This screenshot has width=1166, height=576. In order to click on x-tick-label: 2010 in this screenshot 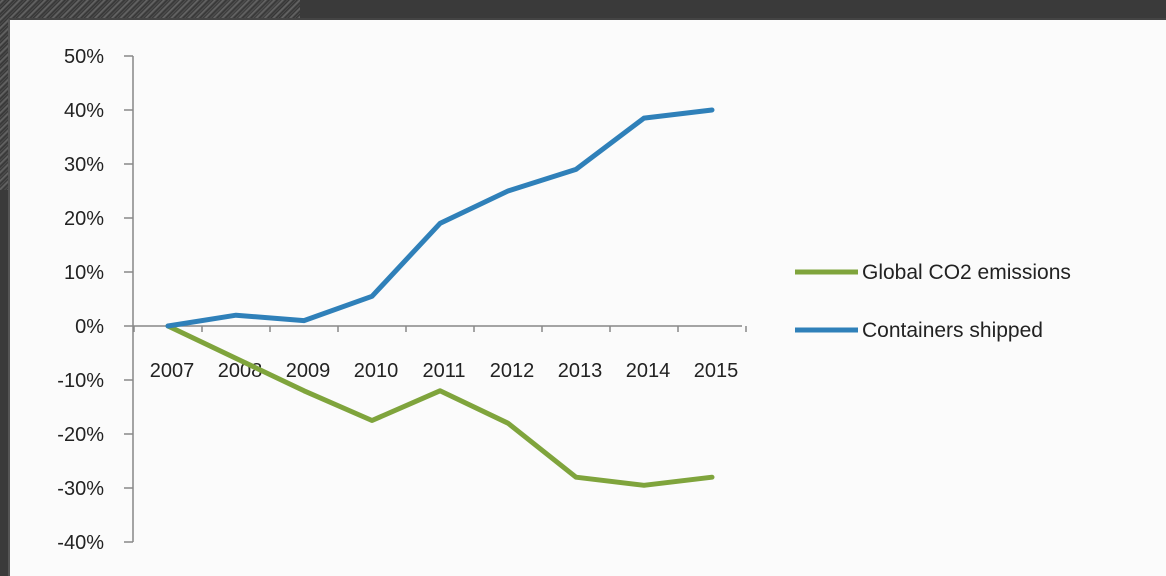, I will do `click(376, 371)`.